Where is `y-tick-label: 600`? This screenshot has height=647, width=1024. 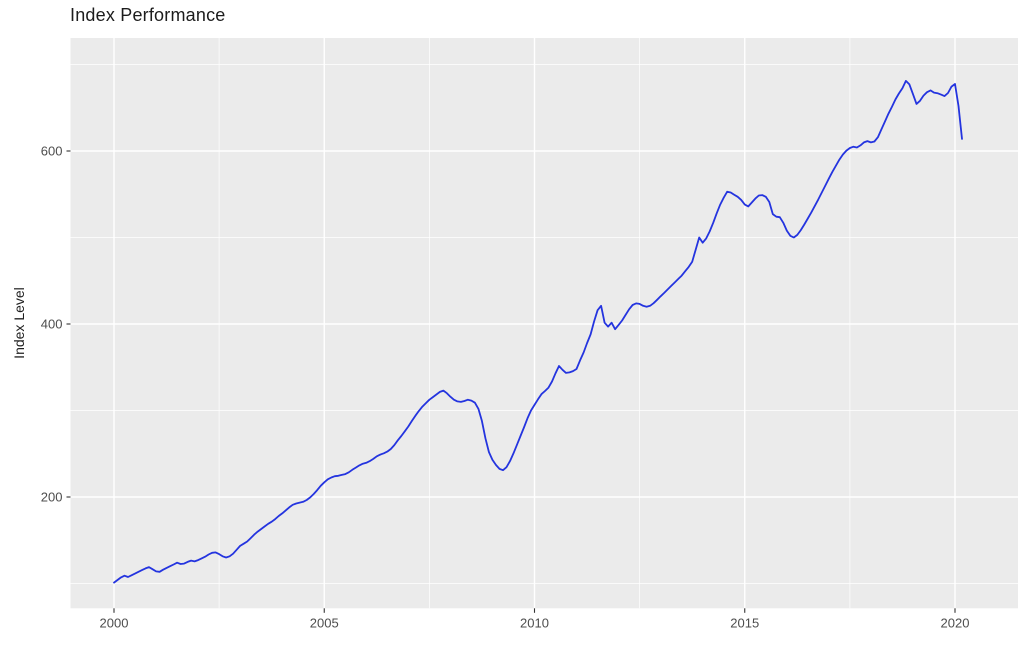
y-tick-label: 600 is located at coordinates (52, 151).